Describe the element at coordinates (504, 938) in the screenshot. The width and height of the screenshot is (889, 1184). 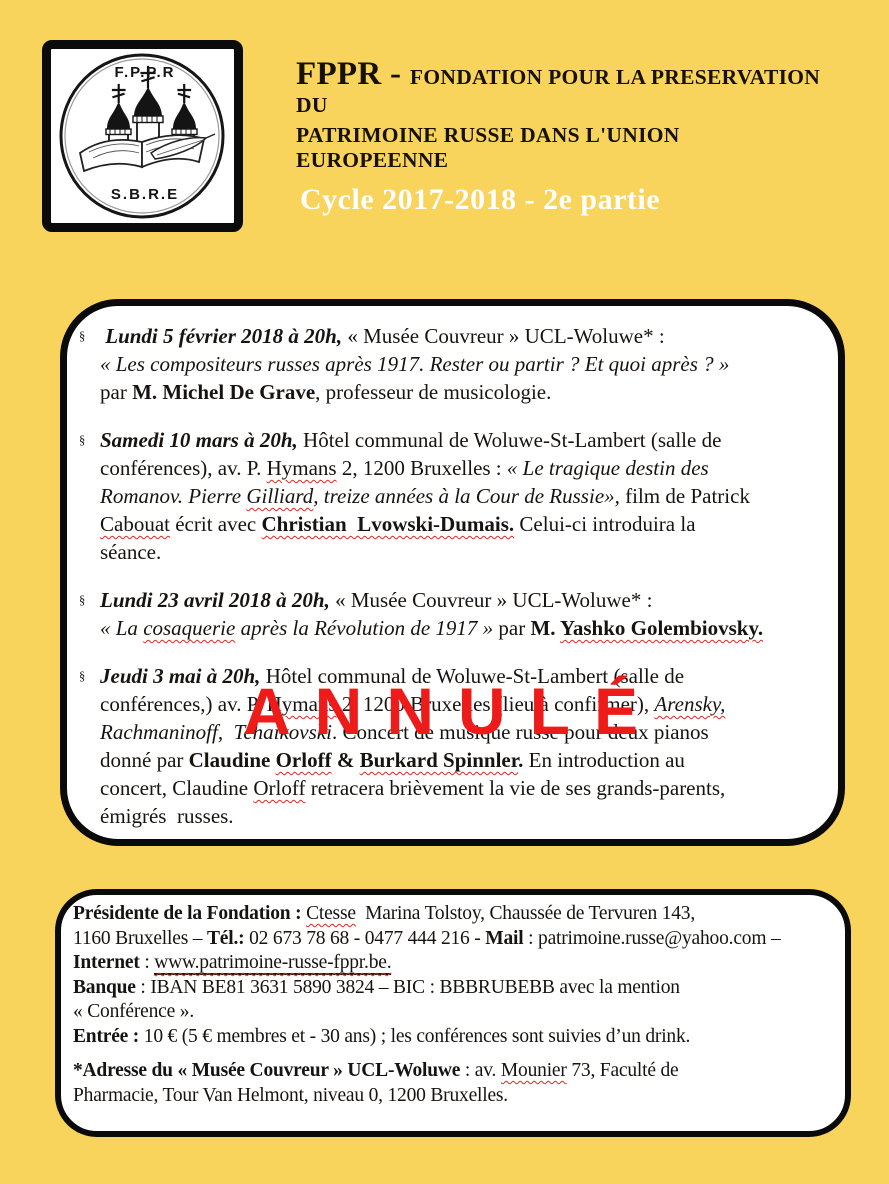
I see `text-segment: Mail` at that location.